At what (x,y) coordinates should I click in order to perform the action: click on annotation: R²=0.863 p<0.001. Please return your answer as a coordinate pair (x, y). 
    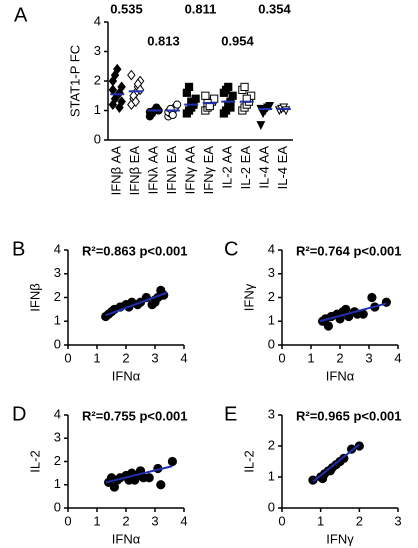
    Looking at the image, I should click on (135, 250).